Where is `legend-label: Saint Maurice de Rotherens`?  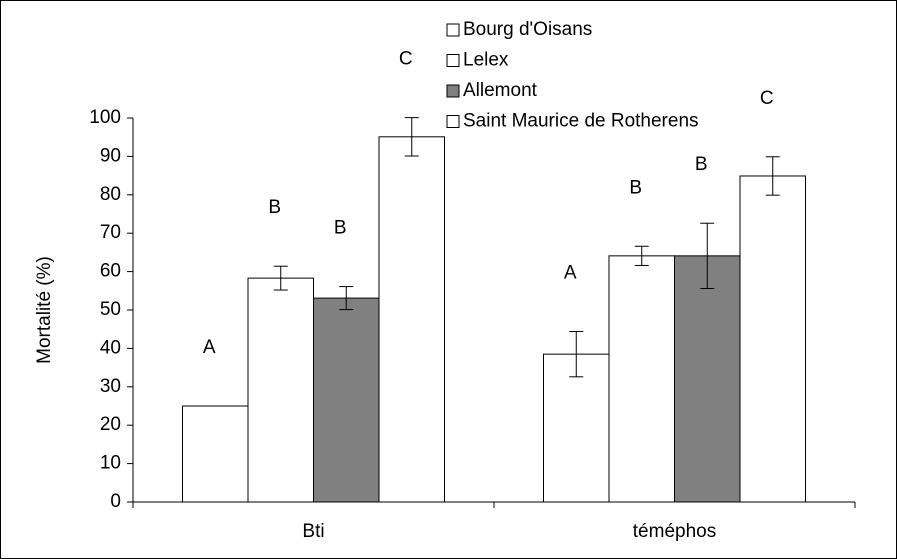 legend-label: Saint Maurice de Rotherens is located at coordinates (581, 121).